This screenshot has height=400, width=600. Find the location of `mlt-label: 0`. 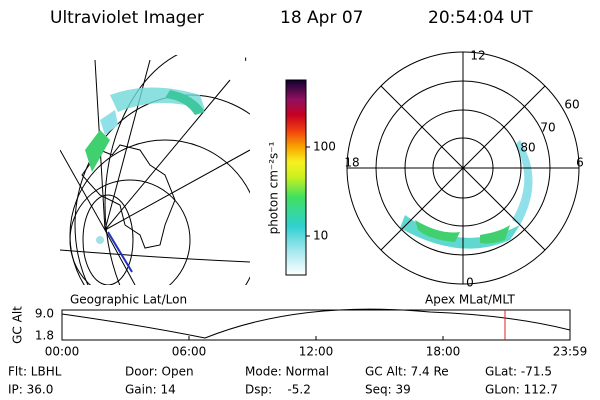

mlt-label: 0 is located at coordinates (470, 283).